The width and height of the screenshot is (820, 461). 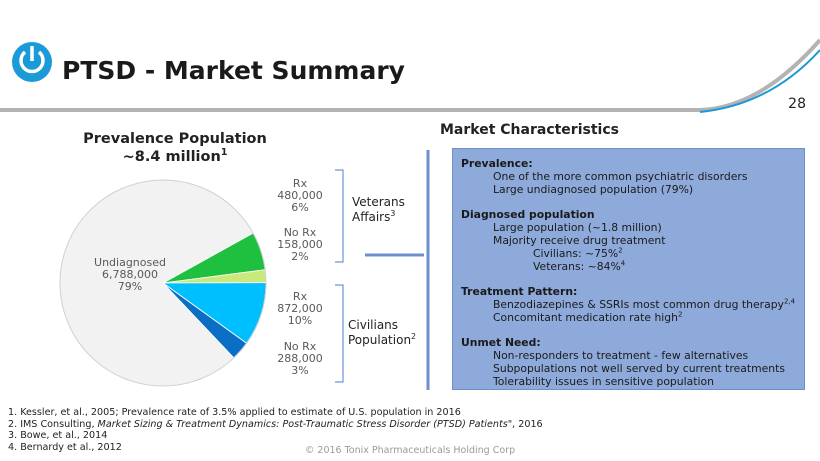 I want to click on bullet-text: Civilians: ~75%, so click(x=576, y=253).